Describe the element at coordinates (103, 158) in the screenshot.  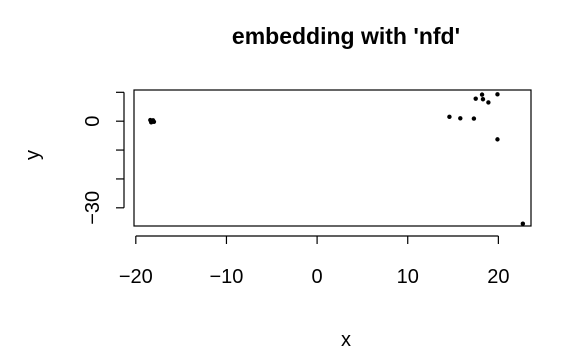
I see `y-axis: −30 0` at that location.